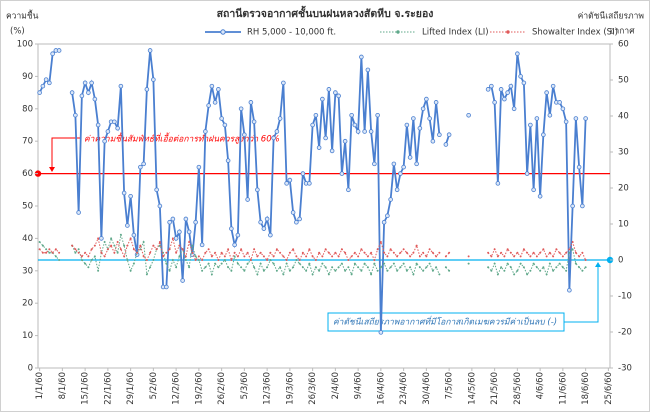  What do you see at coordinates (622, 32) in the screenshot?
I see `y2-axis-label: อากาศ` at bounding box center [622, 32].